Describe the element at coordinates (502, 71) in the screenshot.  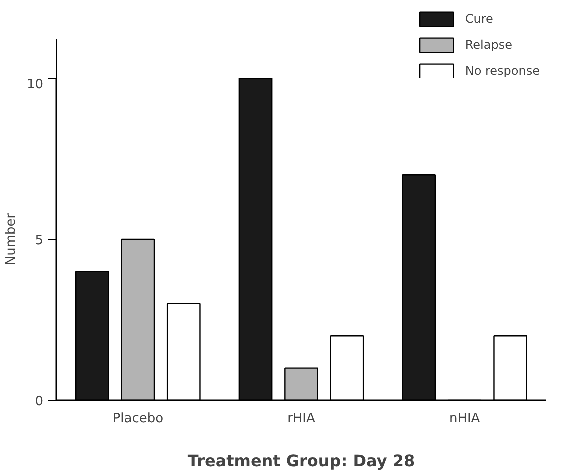
I see `legend-label: No response` at that location.